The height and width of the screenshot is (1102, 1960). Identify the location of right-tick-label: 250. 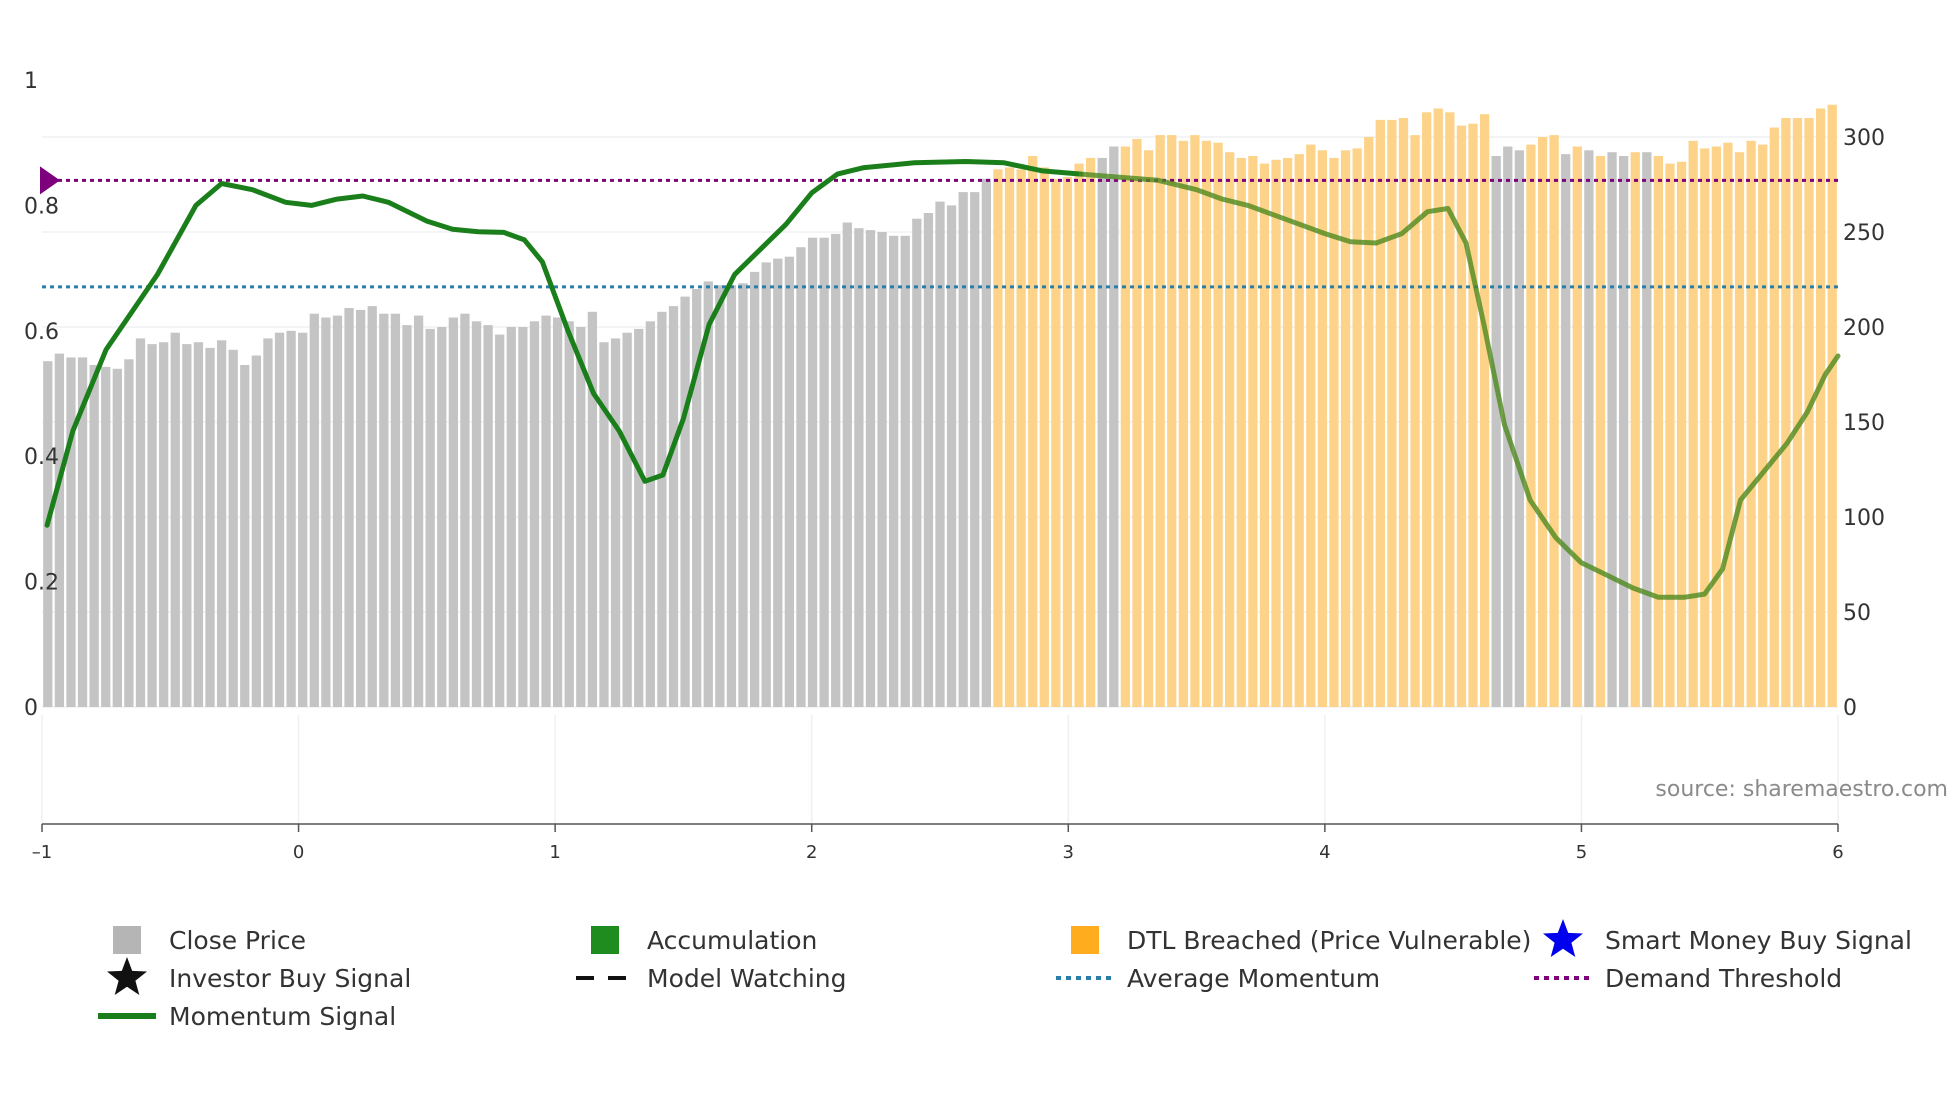
(1864, 233).